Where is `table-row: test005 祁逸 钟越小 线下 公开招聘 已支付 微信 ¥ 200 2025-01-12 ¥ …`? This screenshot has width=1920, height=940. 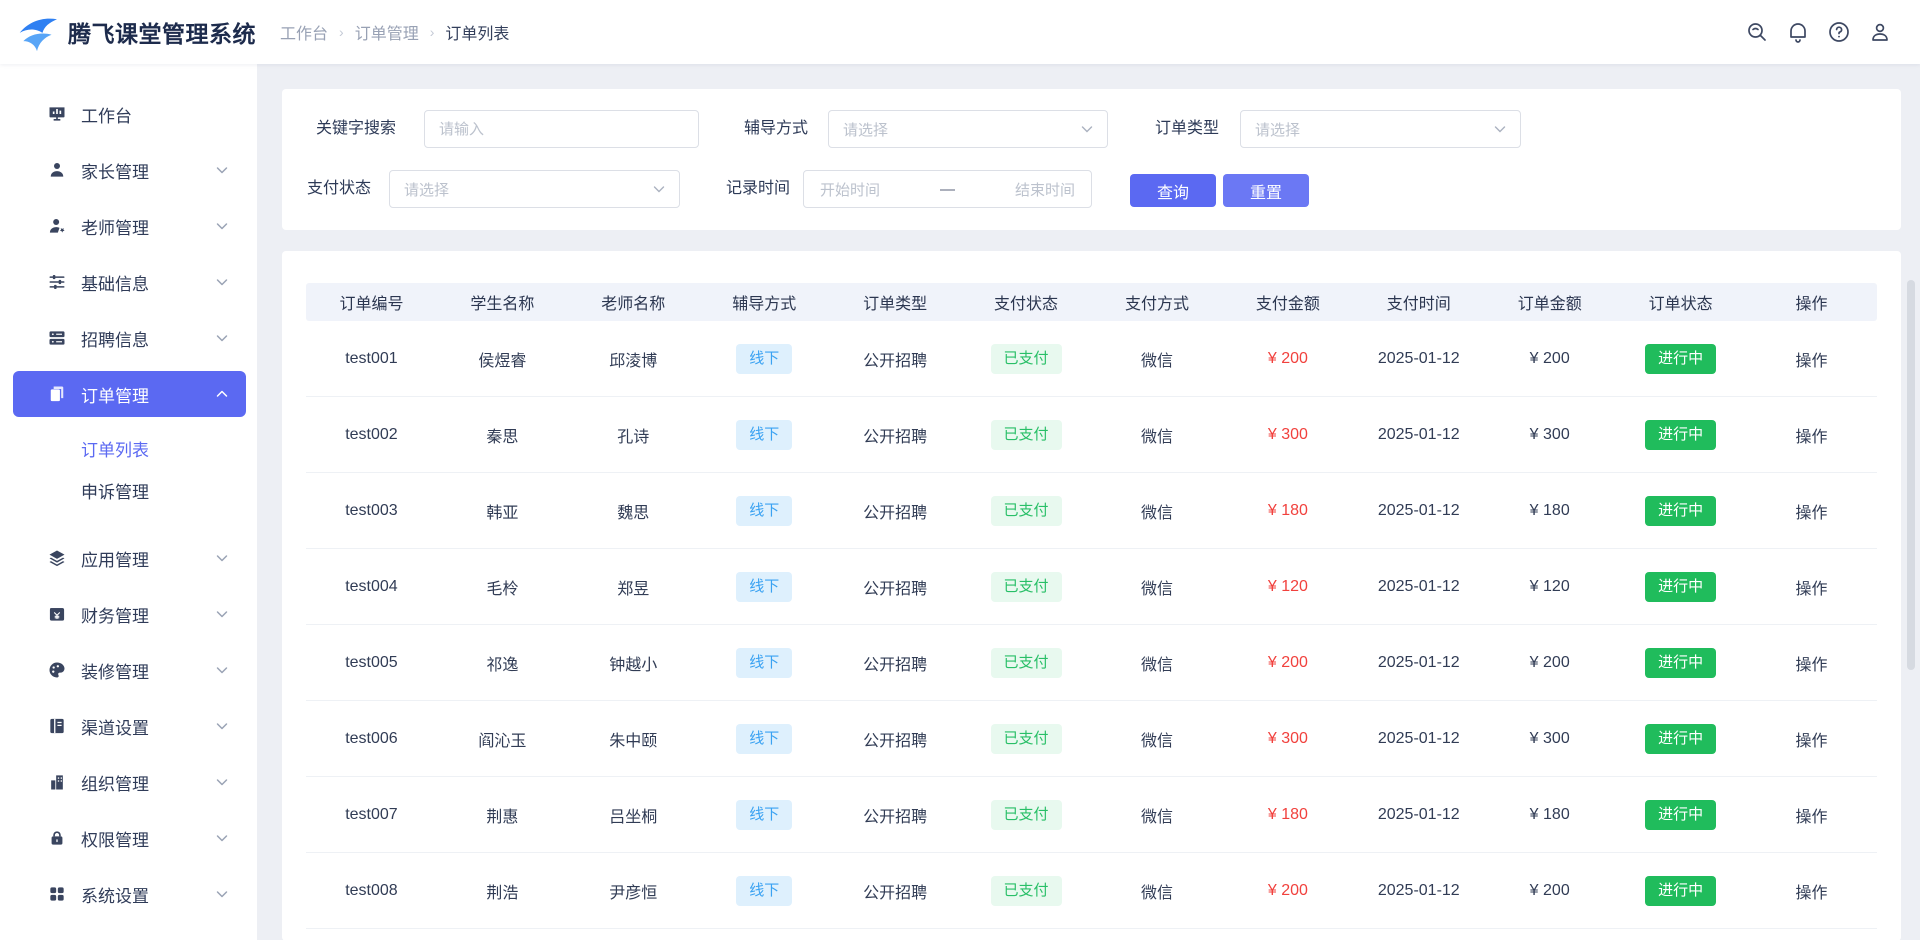
table-row: test005 祁逸 钟越小 线下 公开招聘 已支付 微信 ¥ 200 2025-01-12 ¥ … is located at coordinates (1091, 663).